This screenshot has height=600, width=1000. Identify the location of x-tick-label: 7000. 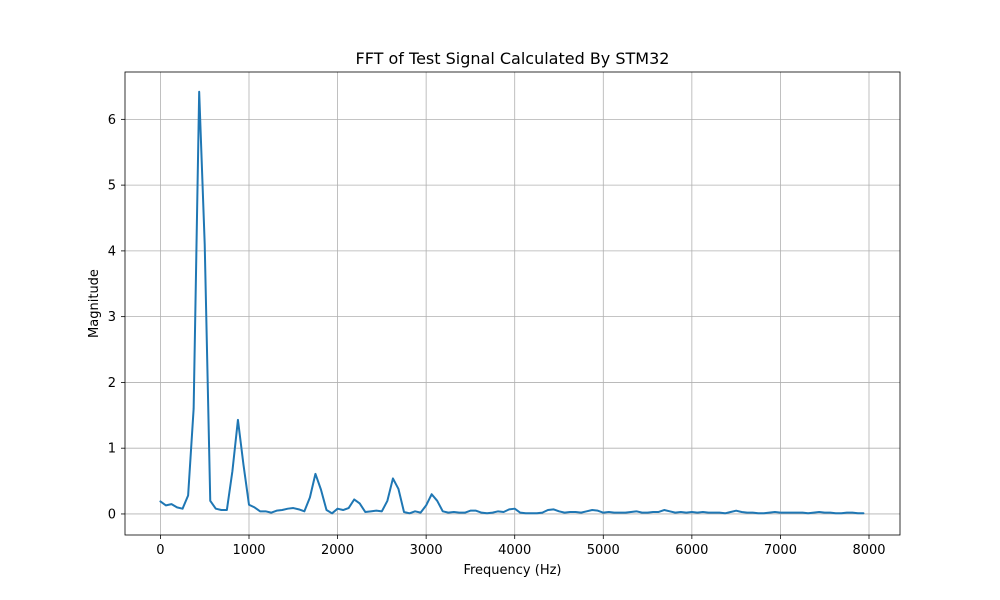
(780, 550).